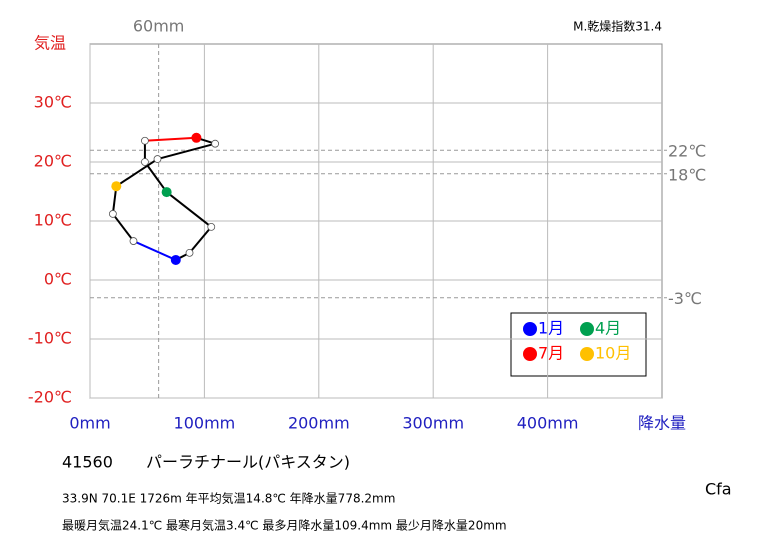  I want to click on reference-label: 18℃, so click(687, 174).